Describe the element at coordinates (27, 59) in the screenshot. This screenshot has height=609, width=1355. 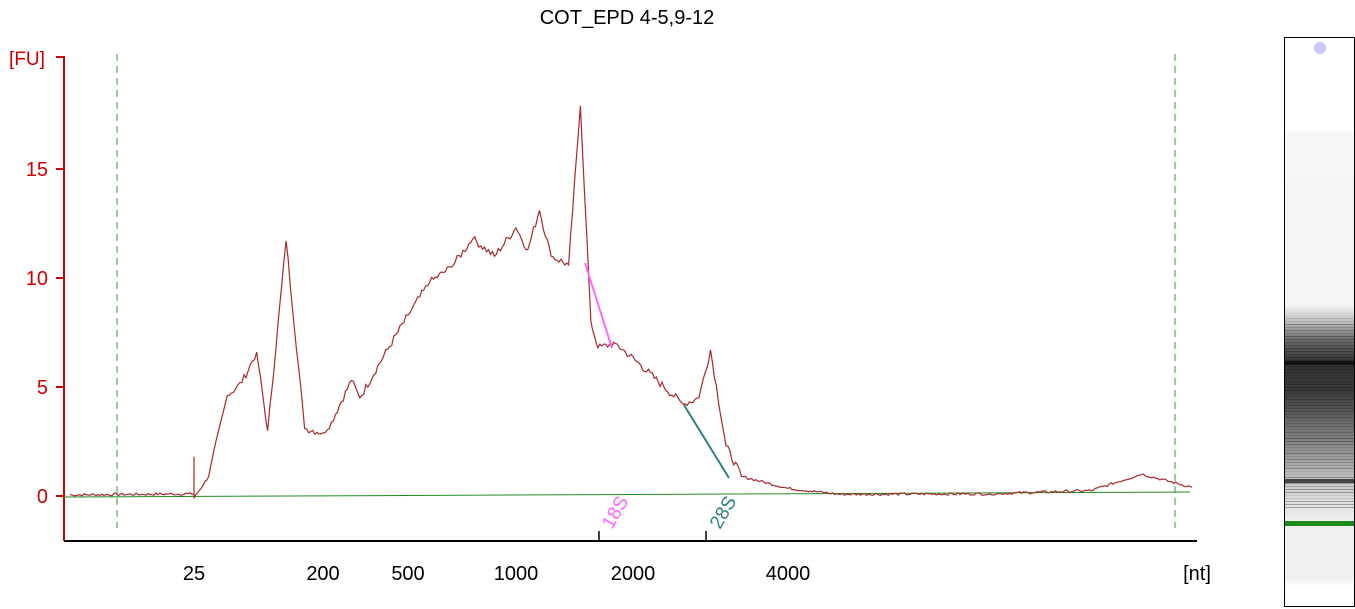
I see `y-axis-label: [FU]` at that location.